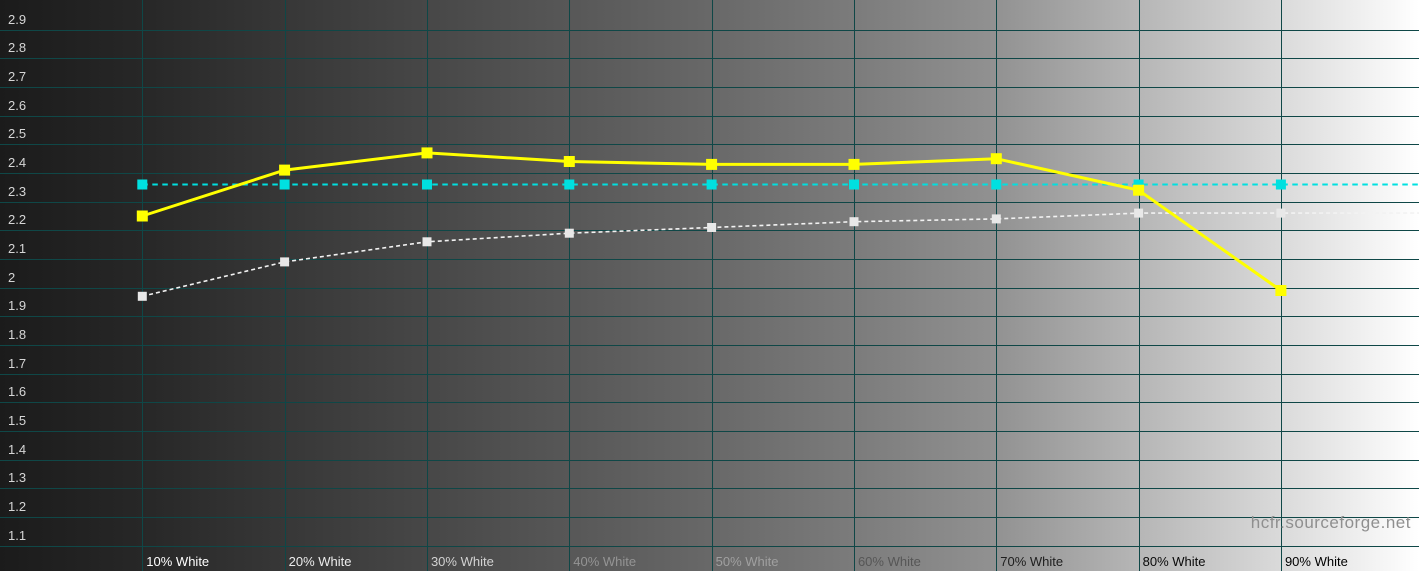 This screenshot has height=571, width=1419. I want to click on y-tick-label: 1.6, so click(17, 392).